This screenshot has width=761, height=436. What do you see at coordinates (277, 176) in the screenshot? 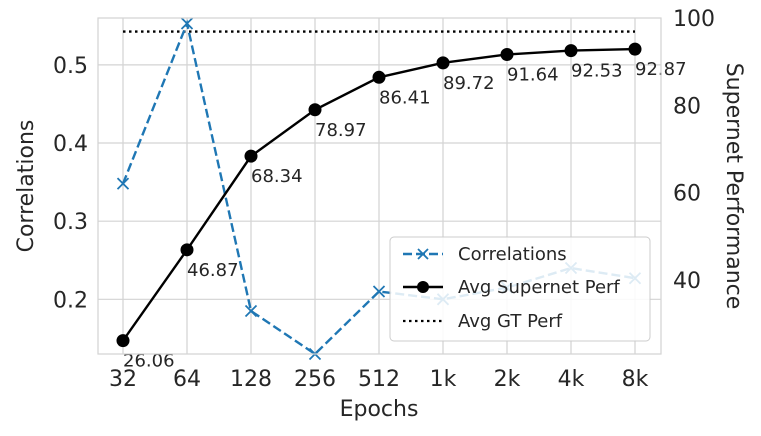
I see `supernet-perf-data-label: 68.34` at bounding box center [277, 176].